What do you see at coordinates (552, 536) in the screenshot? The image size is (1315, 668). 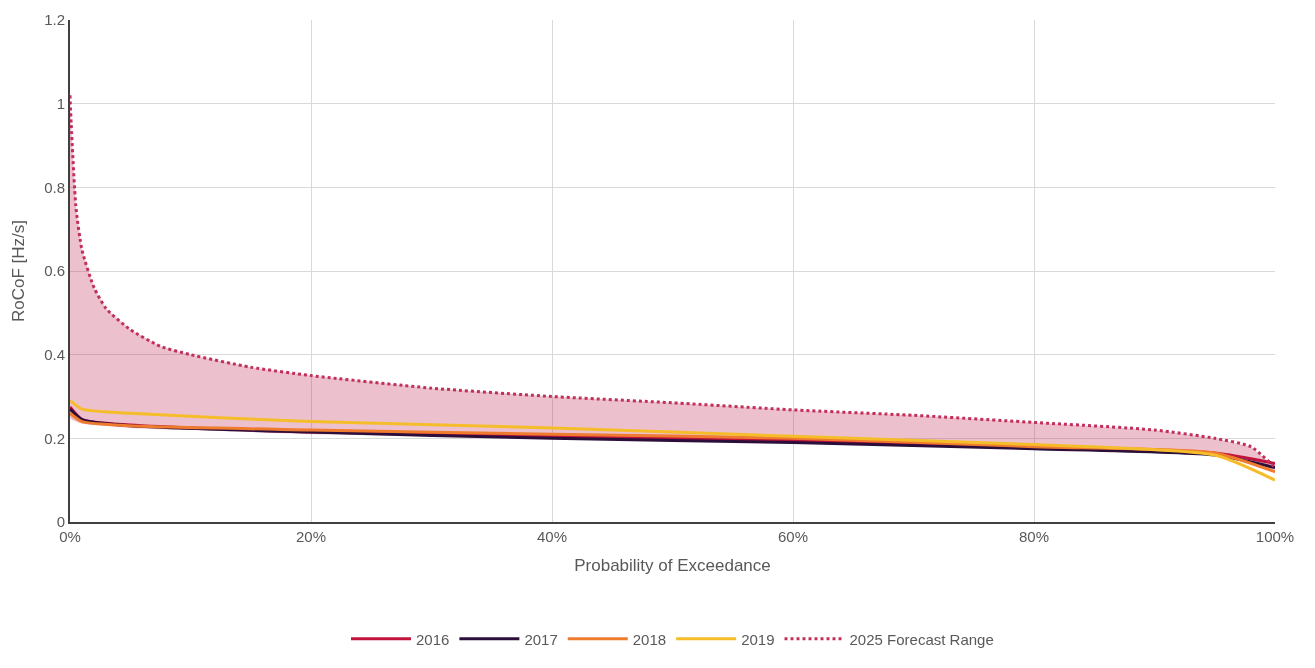 I see `x-tick-label: 40%` at bounding box center [552, 536].